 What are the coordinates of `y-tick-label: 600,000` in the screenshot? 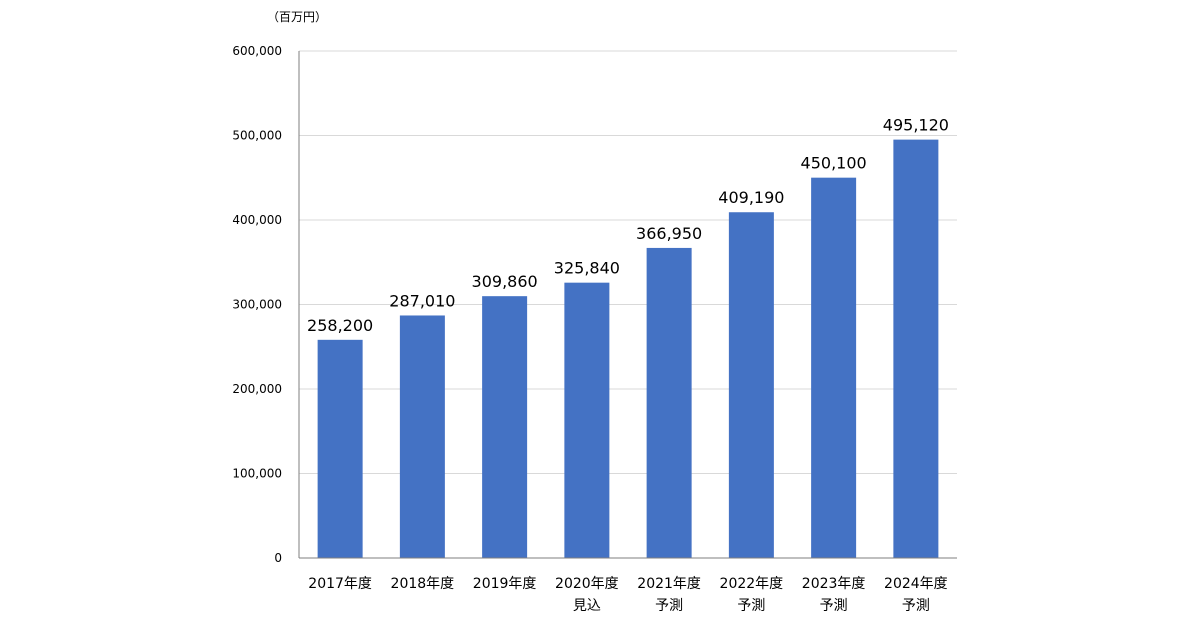 It's located at (257, 51).